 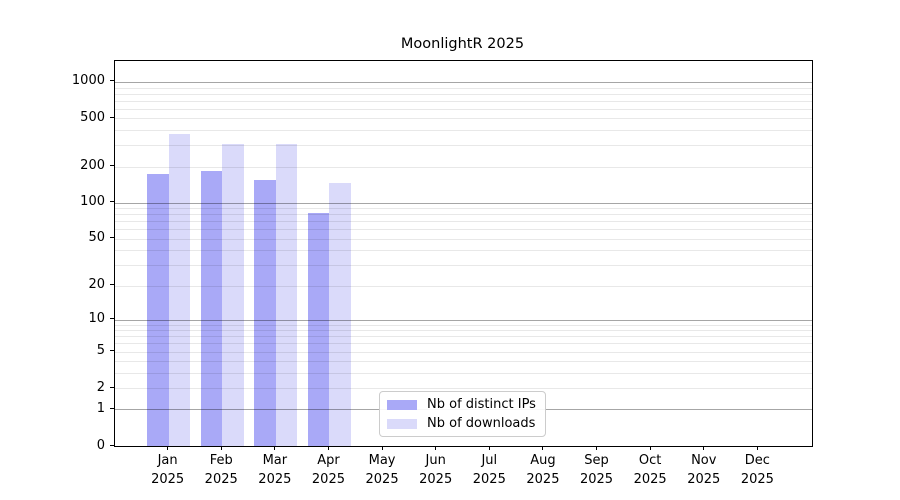 What do you see at coordinates (88, 81) in the screenshot?
I see `y-tick-label: 1000` at bounding box center [88, 81].